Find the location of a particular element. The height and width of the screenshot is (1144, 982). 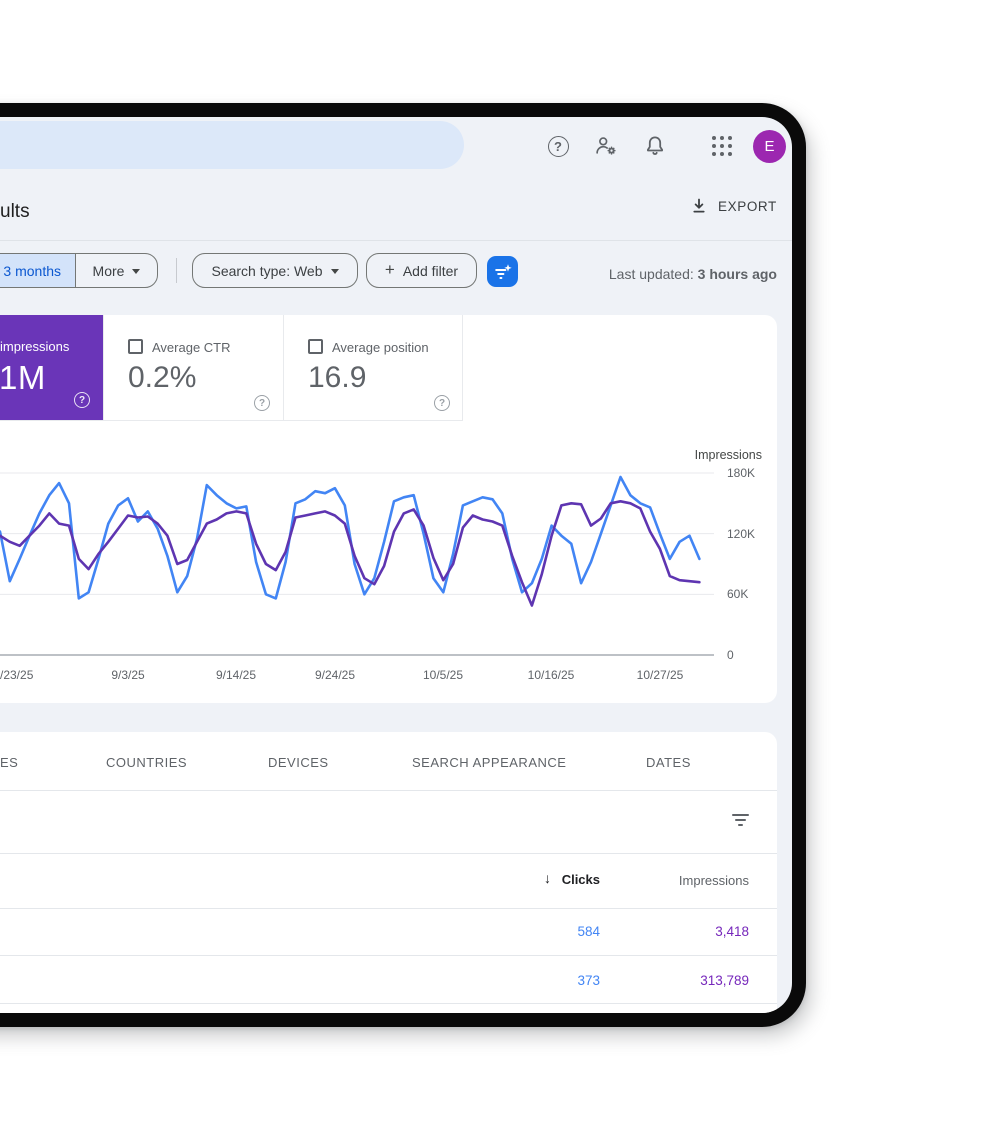

bell-icon is located at coordinates (655, 145).